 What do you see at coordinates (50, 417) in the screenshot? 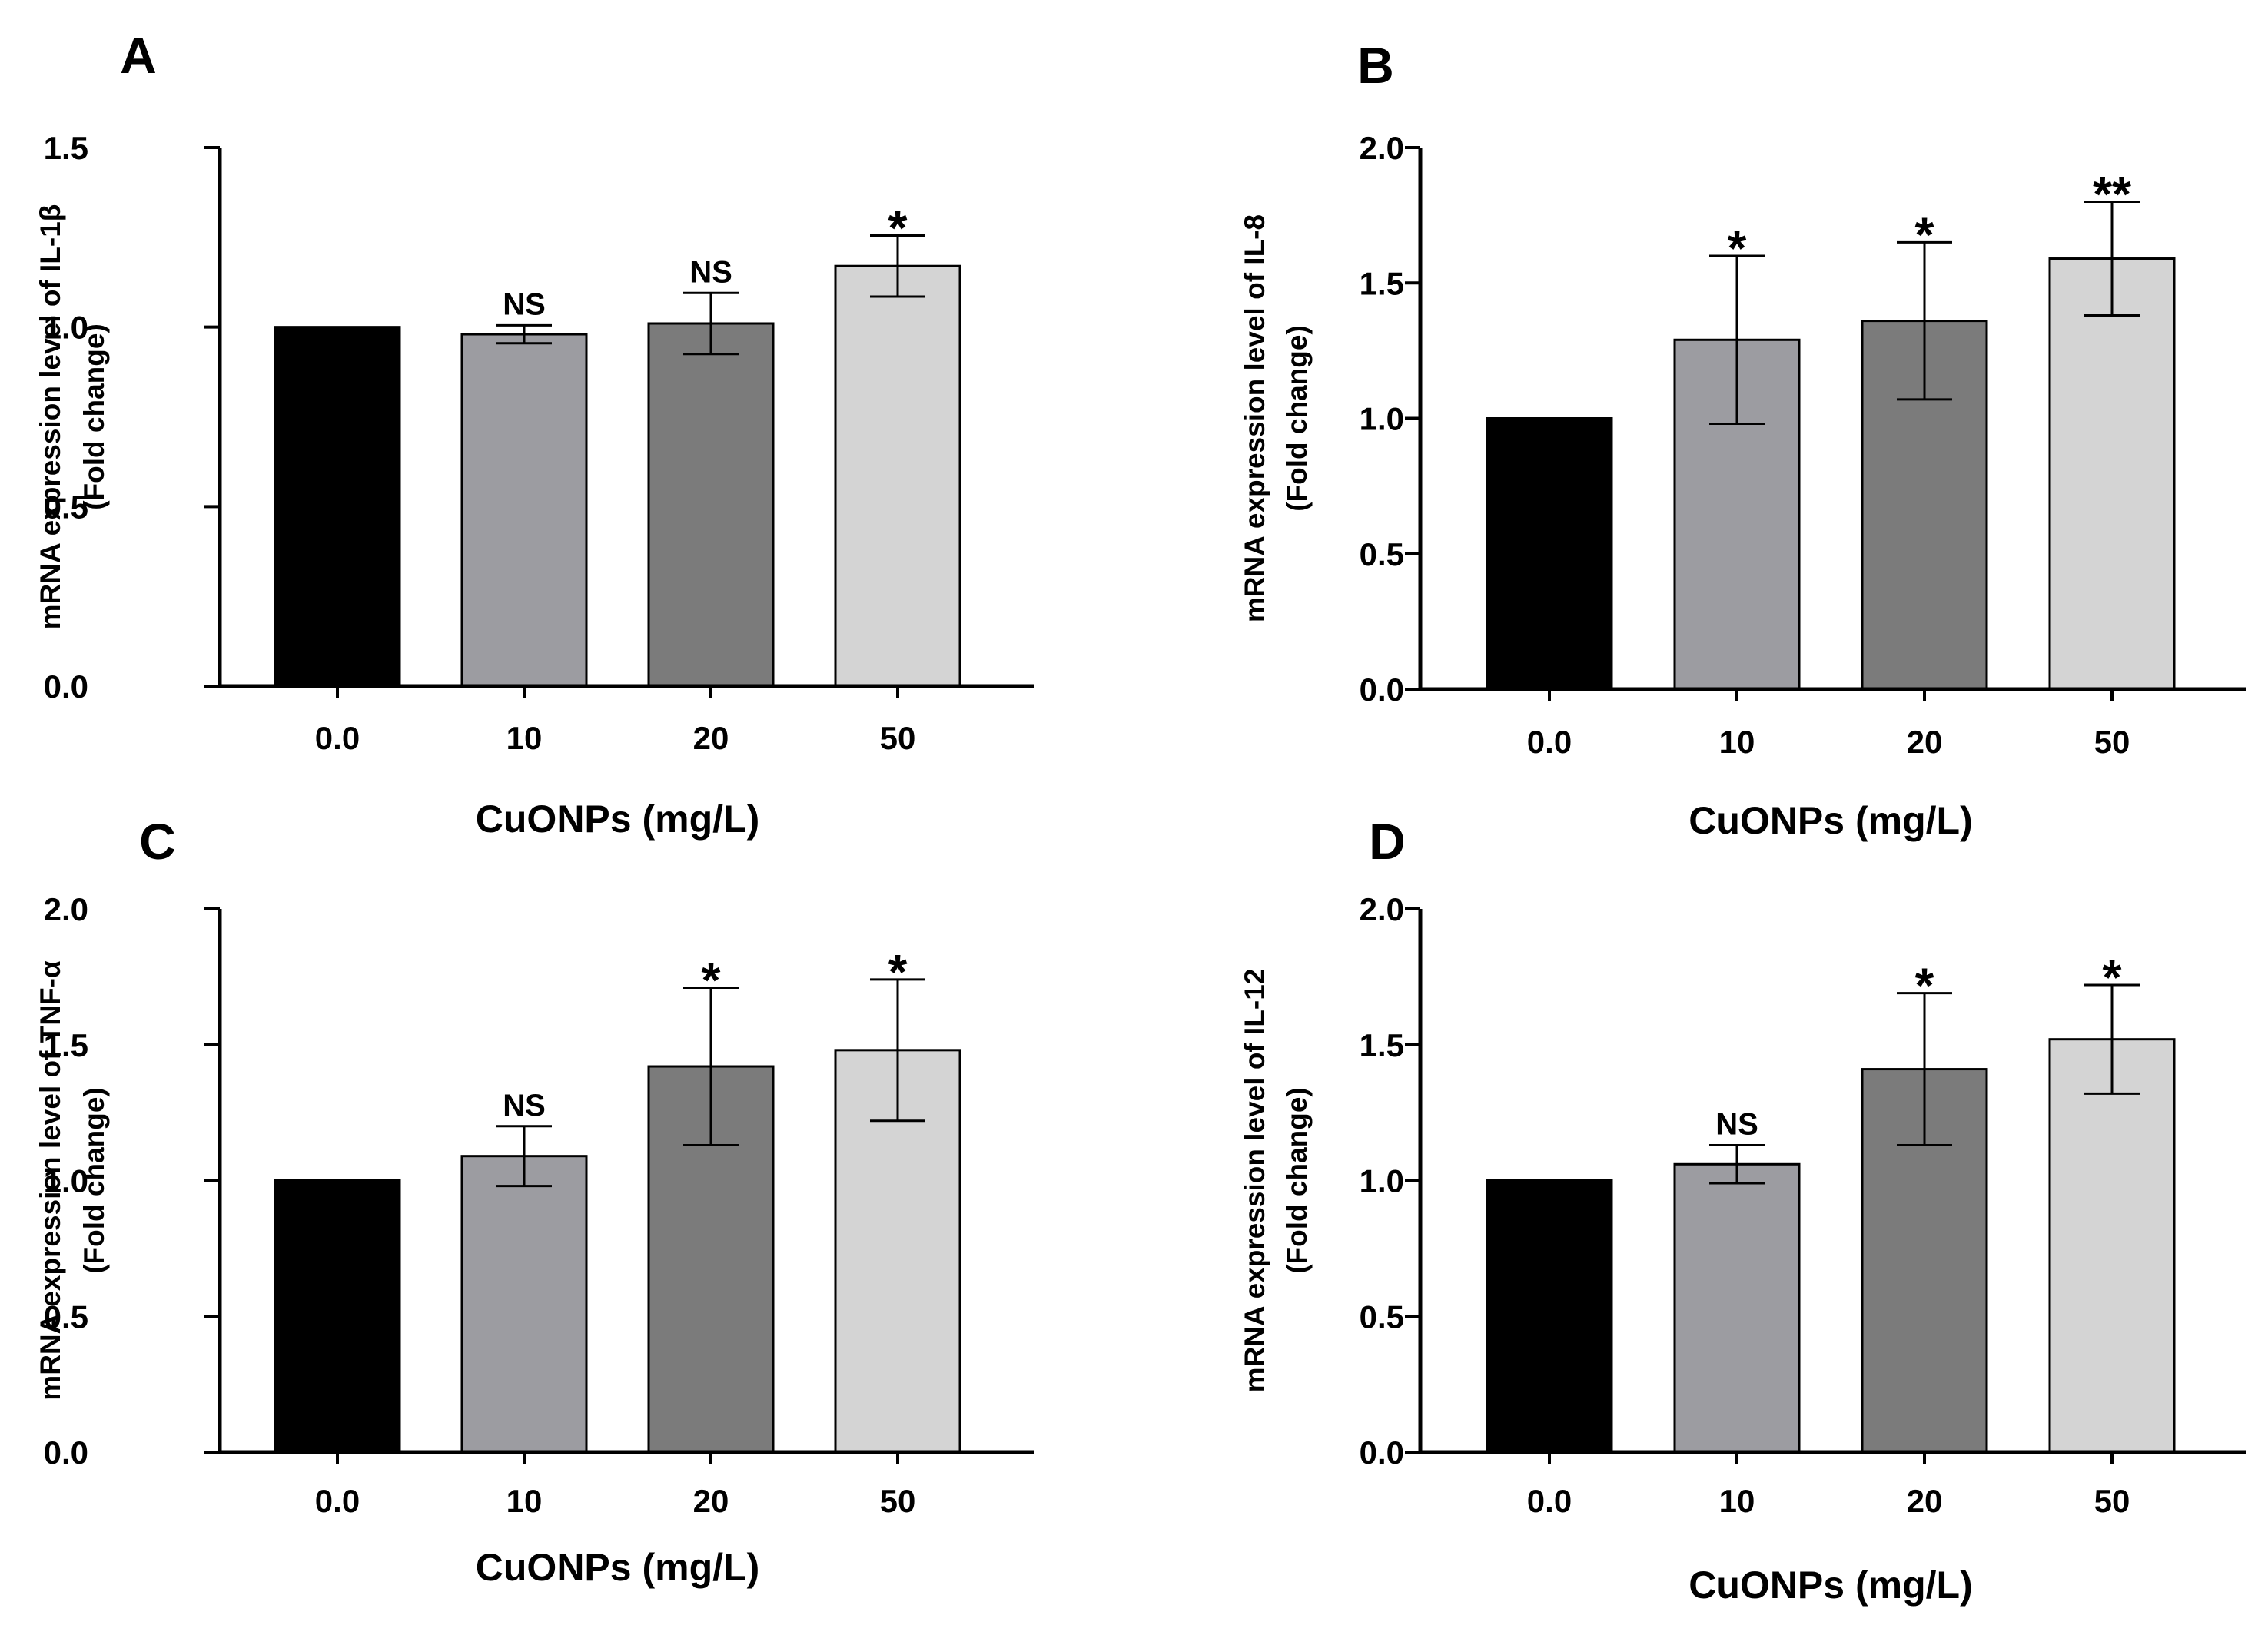
I see `y-axis-title: mRNA expression level of IL-1β` at bounding box center [50, 417].